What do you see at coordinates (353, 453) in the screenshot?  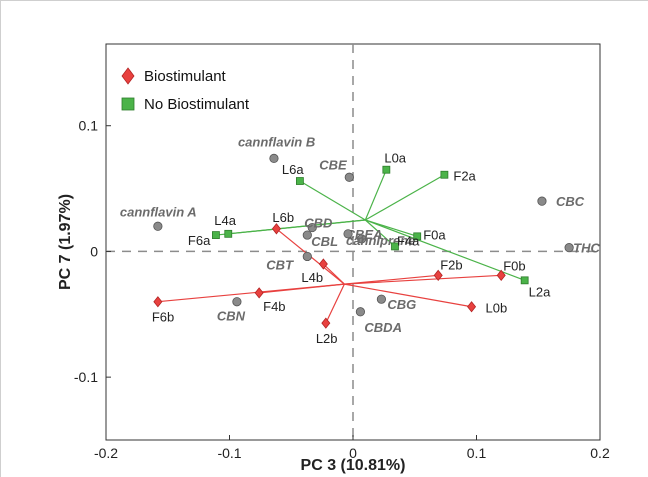 I see `x-tick-label: 0` at bounding box center [353, 453].